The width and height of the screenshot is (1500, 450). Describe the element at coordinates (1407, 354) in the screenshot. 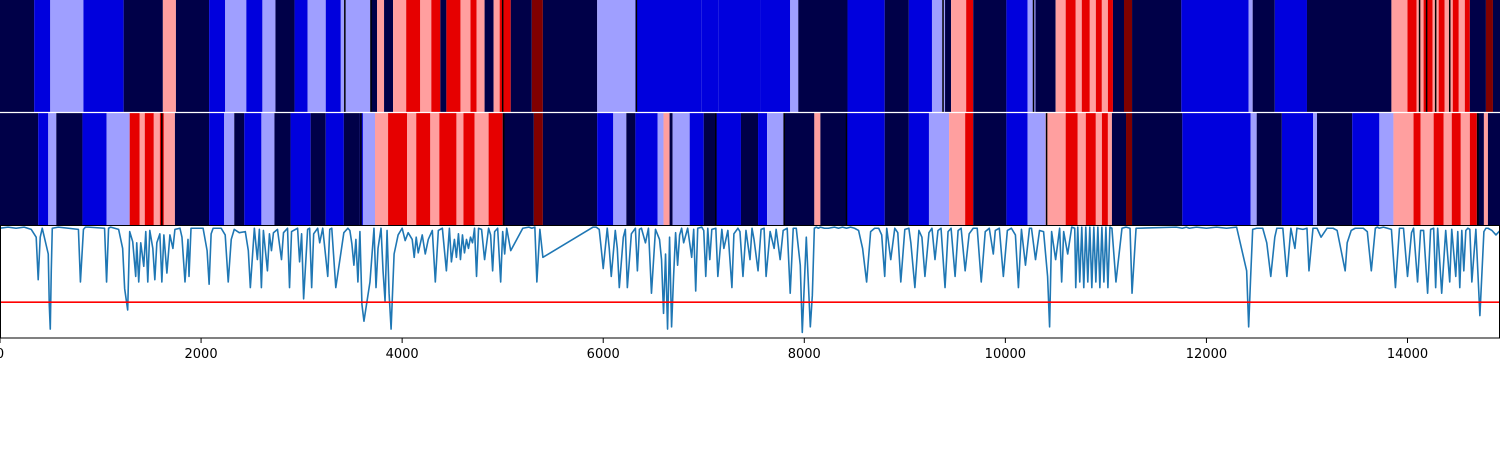

I see `x-tick-label: 14000` at that location.